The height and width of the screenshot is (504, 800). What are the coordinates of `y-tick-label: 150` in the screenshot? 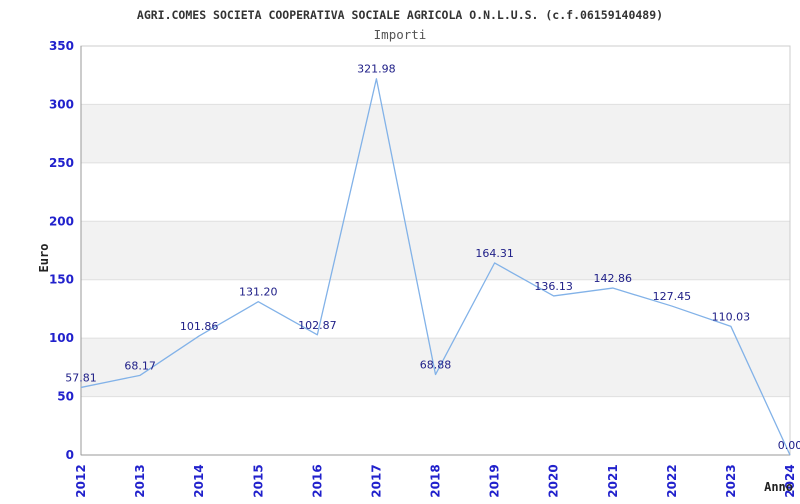 It's located at (61, 280).